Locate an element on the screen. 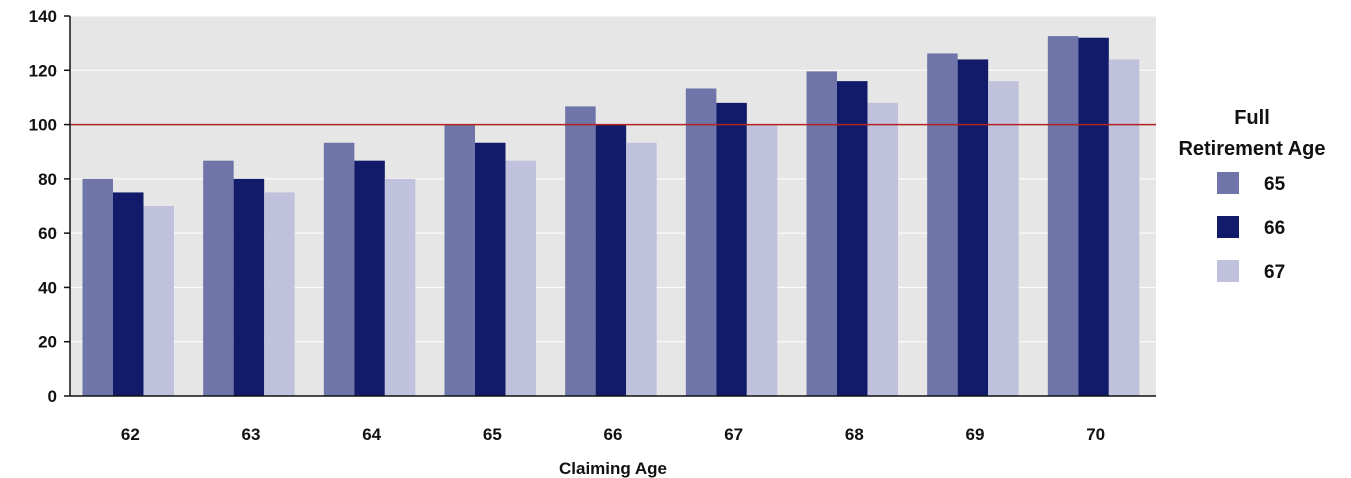 Image resolution: width=1351 pixels, height=478 pixels. x-tick-label: 69 is located at coordinates (975, 434).